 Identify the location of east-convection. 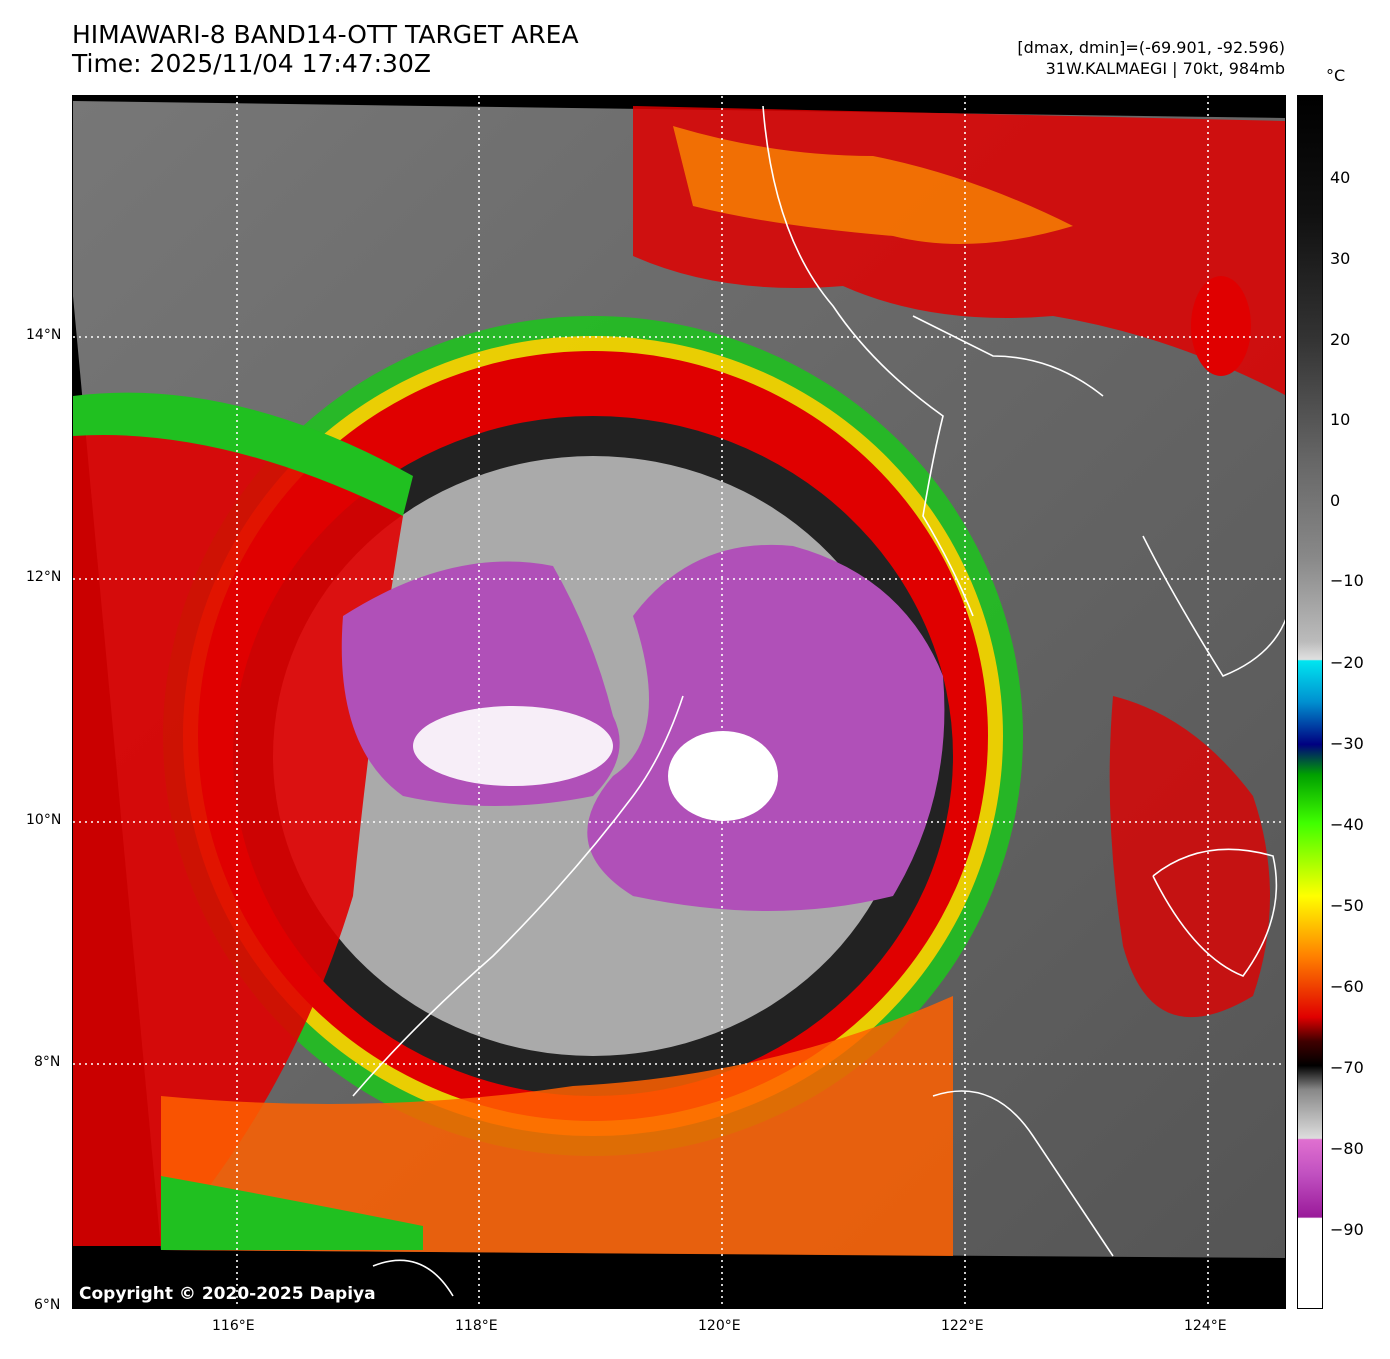
(1189, 857).